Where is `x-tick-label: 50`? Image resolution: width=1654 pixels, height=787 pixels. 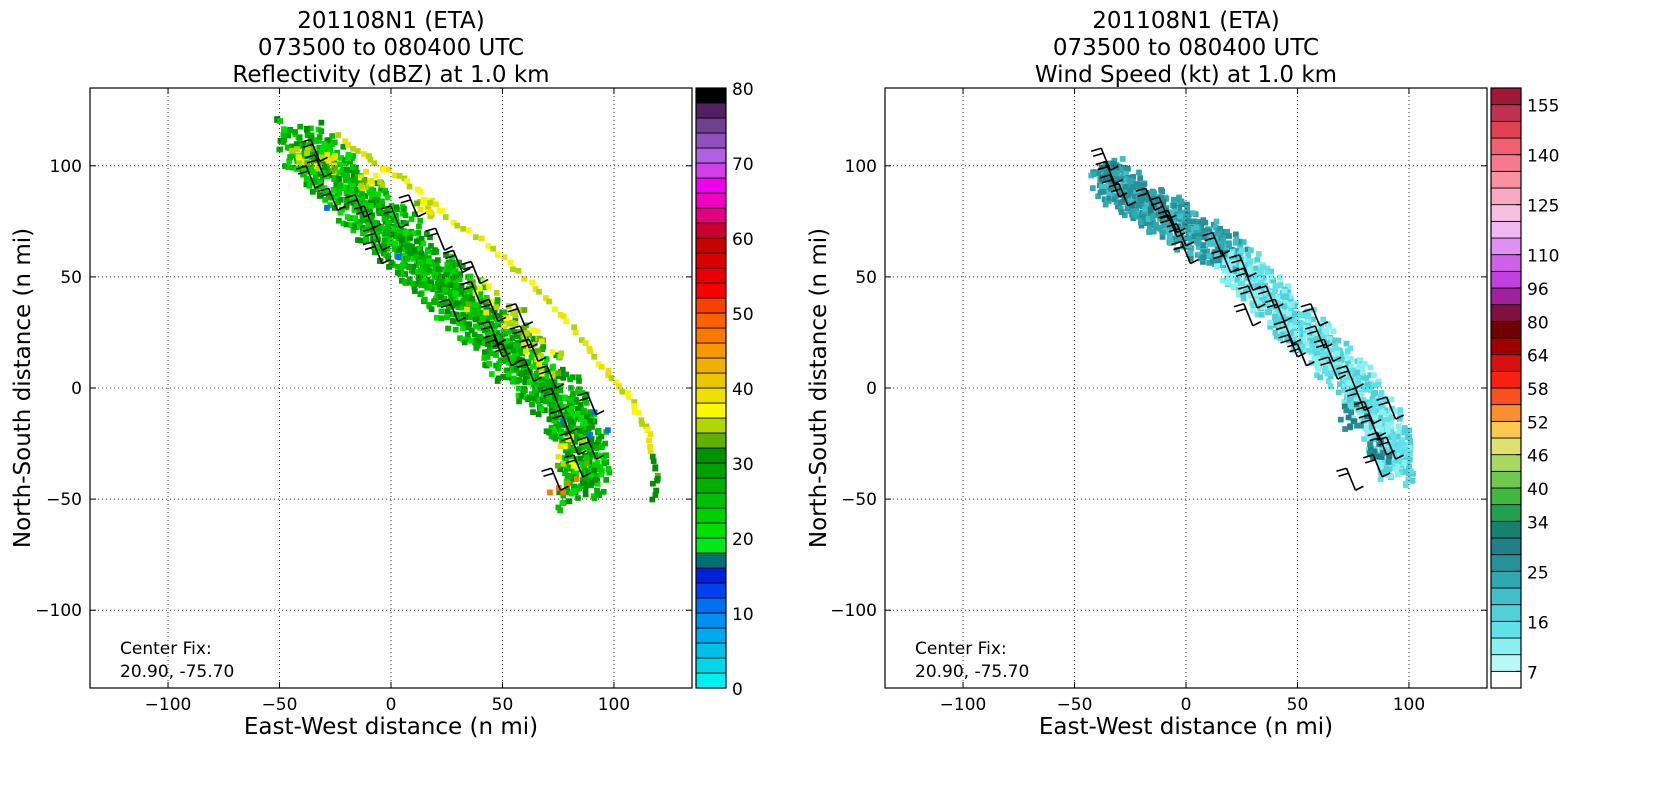 x-tick-label: 50 is located at coordinates (1298, 705).